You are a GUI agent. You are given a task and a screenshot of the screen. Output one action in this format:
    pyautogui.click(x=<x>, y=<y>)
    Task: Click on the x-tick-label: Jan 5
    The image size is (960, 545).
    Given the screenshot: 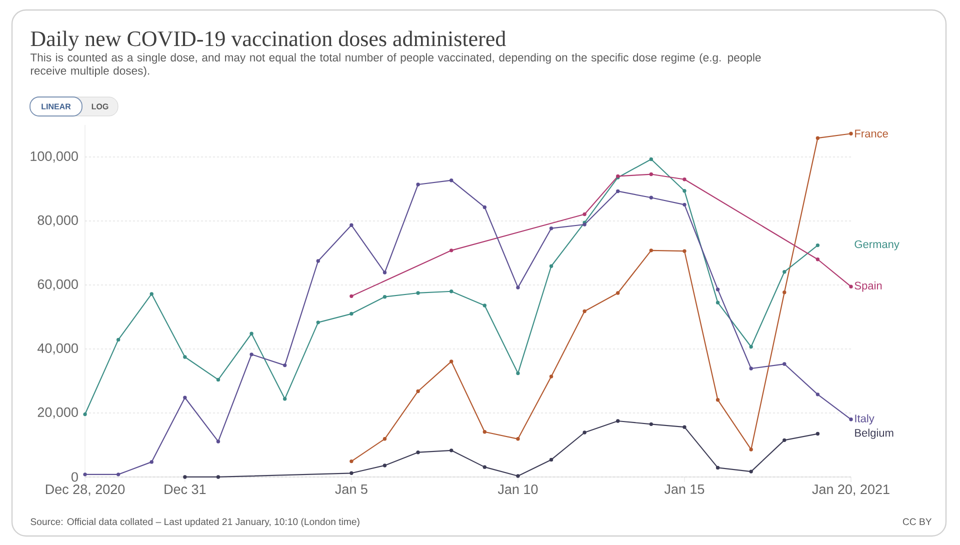 What is the action you would take?
    pyautogui.click(x=351, y=489)
    